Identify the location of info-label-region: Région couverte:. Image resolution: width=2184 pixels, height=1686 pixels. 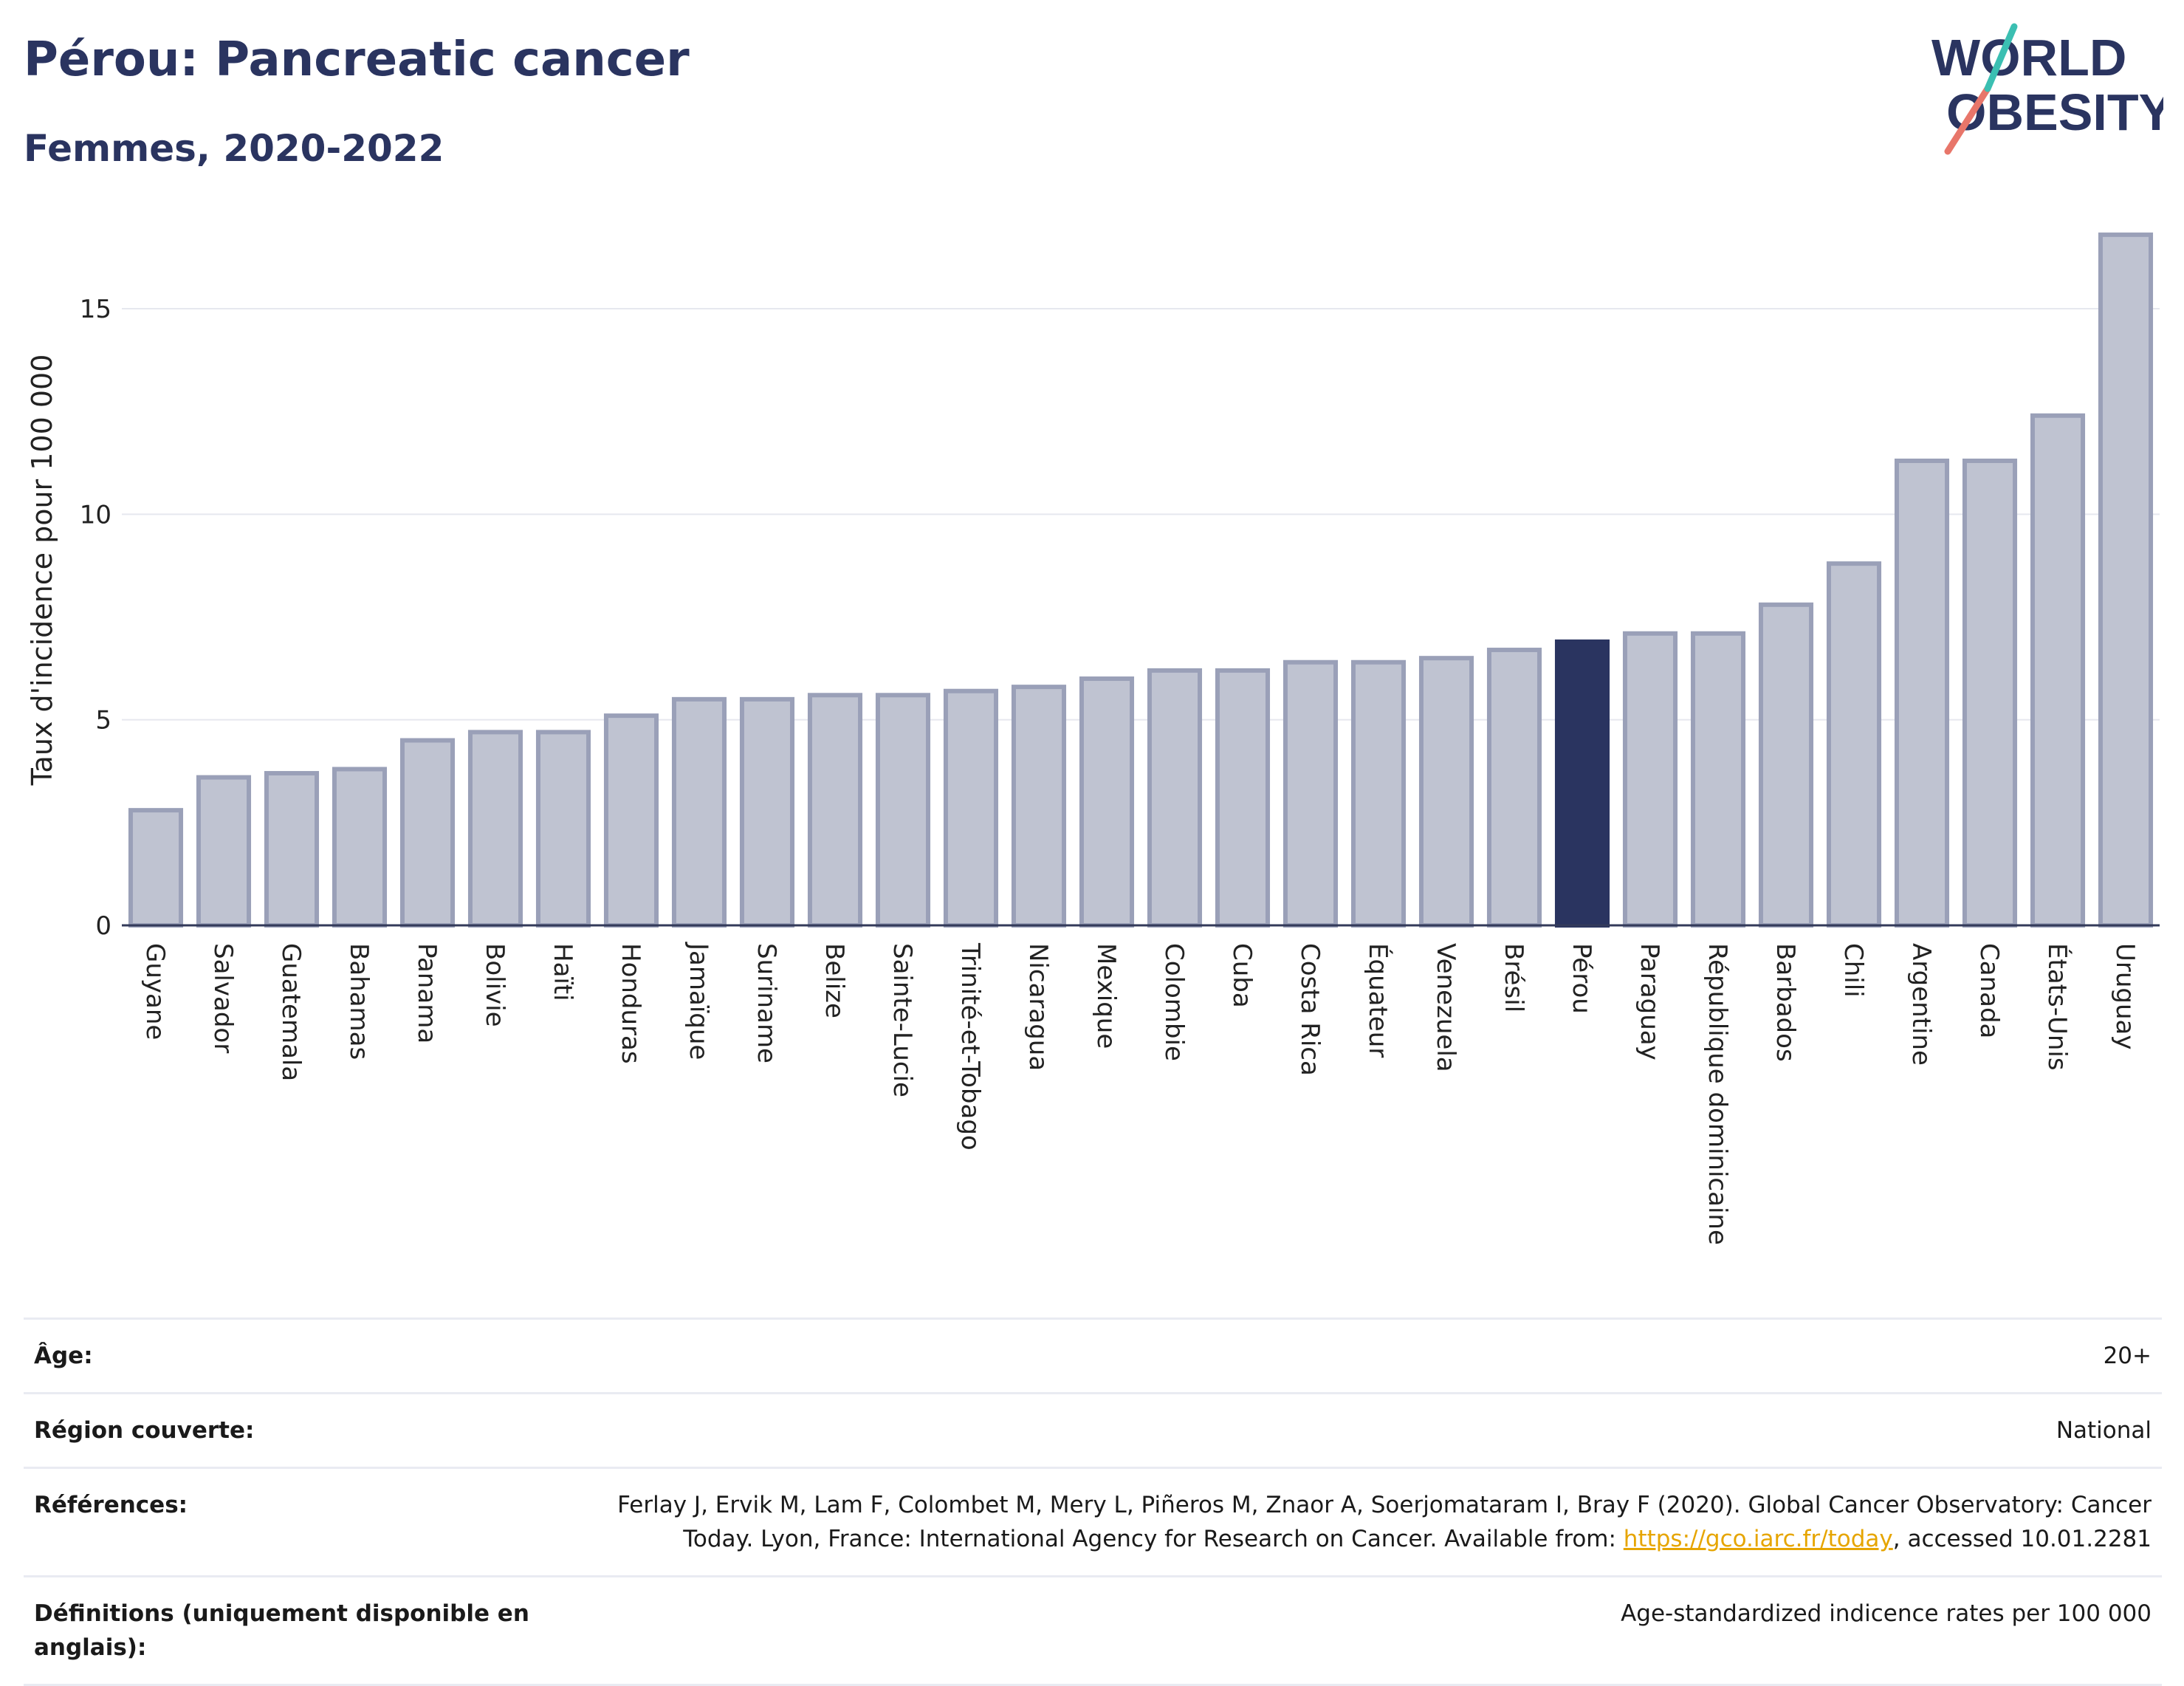
(145, 1430).